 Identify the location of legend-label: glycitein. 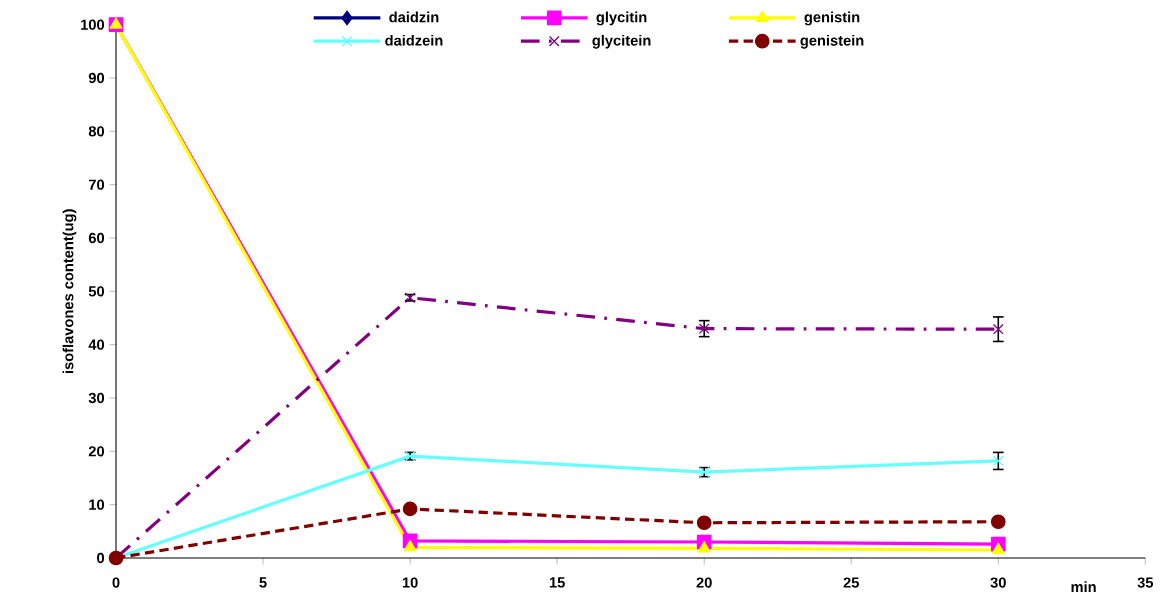
(621, 41).